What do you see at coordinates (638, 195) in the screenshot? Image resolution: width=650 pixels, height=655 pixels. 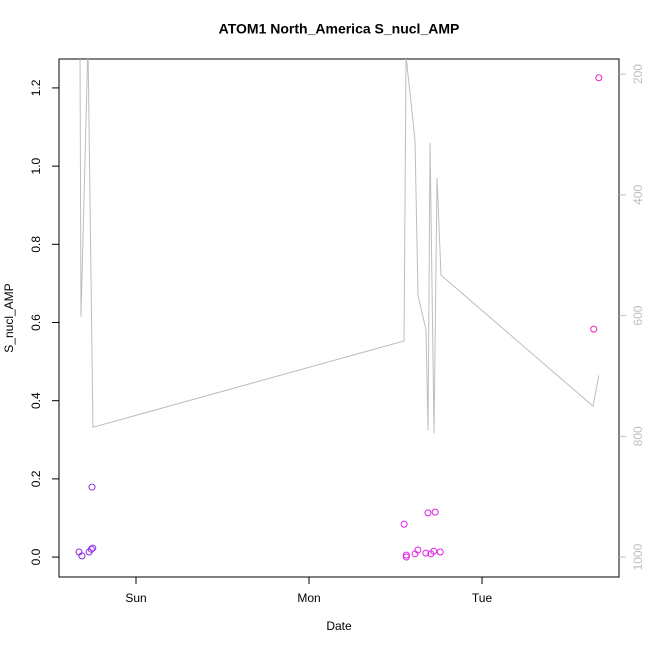 I see `y2-tick-label: 400` at bounding box center [638, 195].